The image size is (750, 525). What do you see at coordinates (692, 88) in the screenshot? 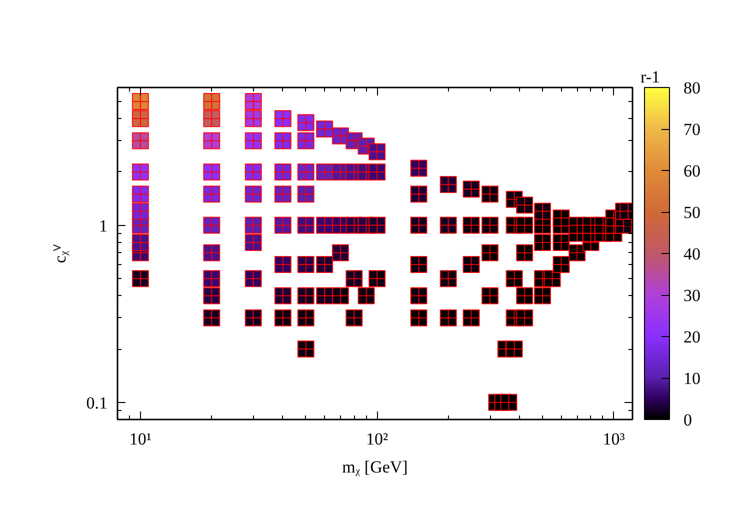
I see `color-bar-label: 80` at bounding box center [692, 88].